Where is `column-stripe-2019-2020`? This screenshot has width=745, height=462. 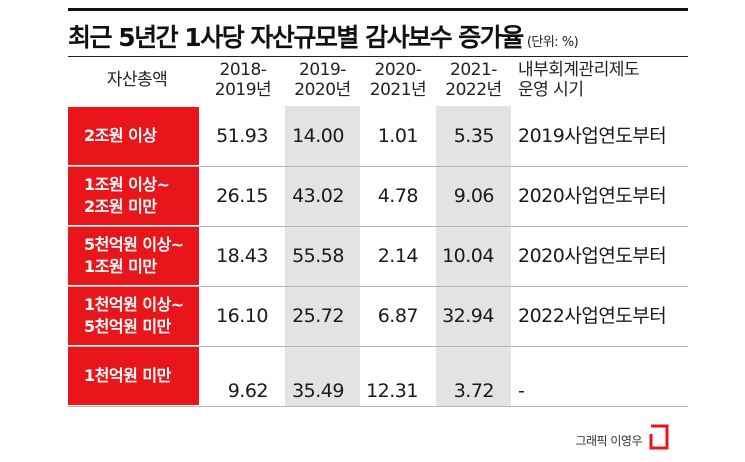 column-stripe-2019-2020 is located at coordinates (322, 256).